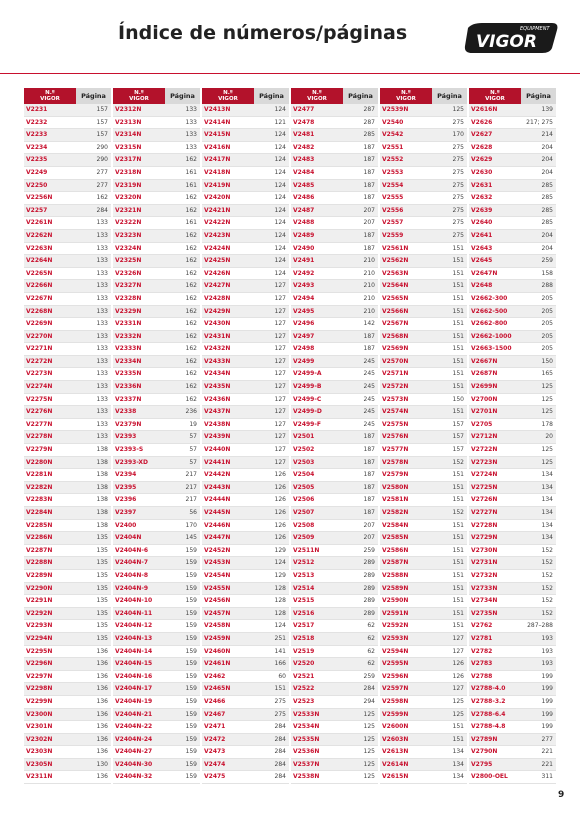 This screenshot has height=820, width=580. Describe the element at coordinates (423, 324) in the screenshot. I see `index-row: V2567N 151` at that location.